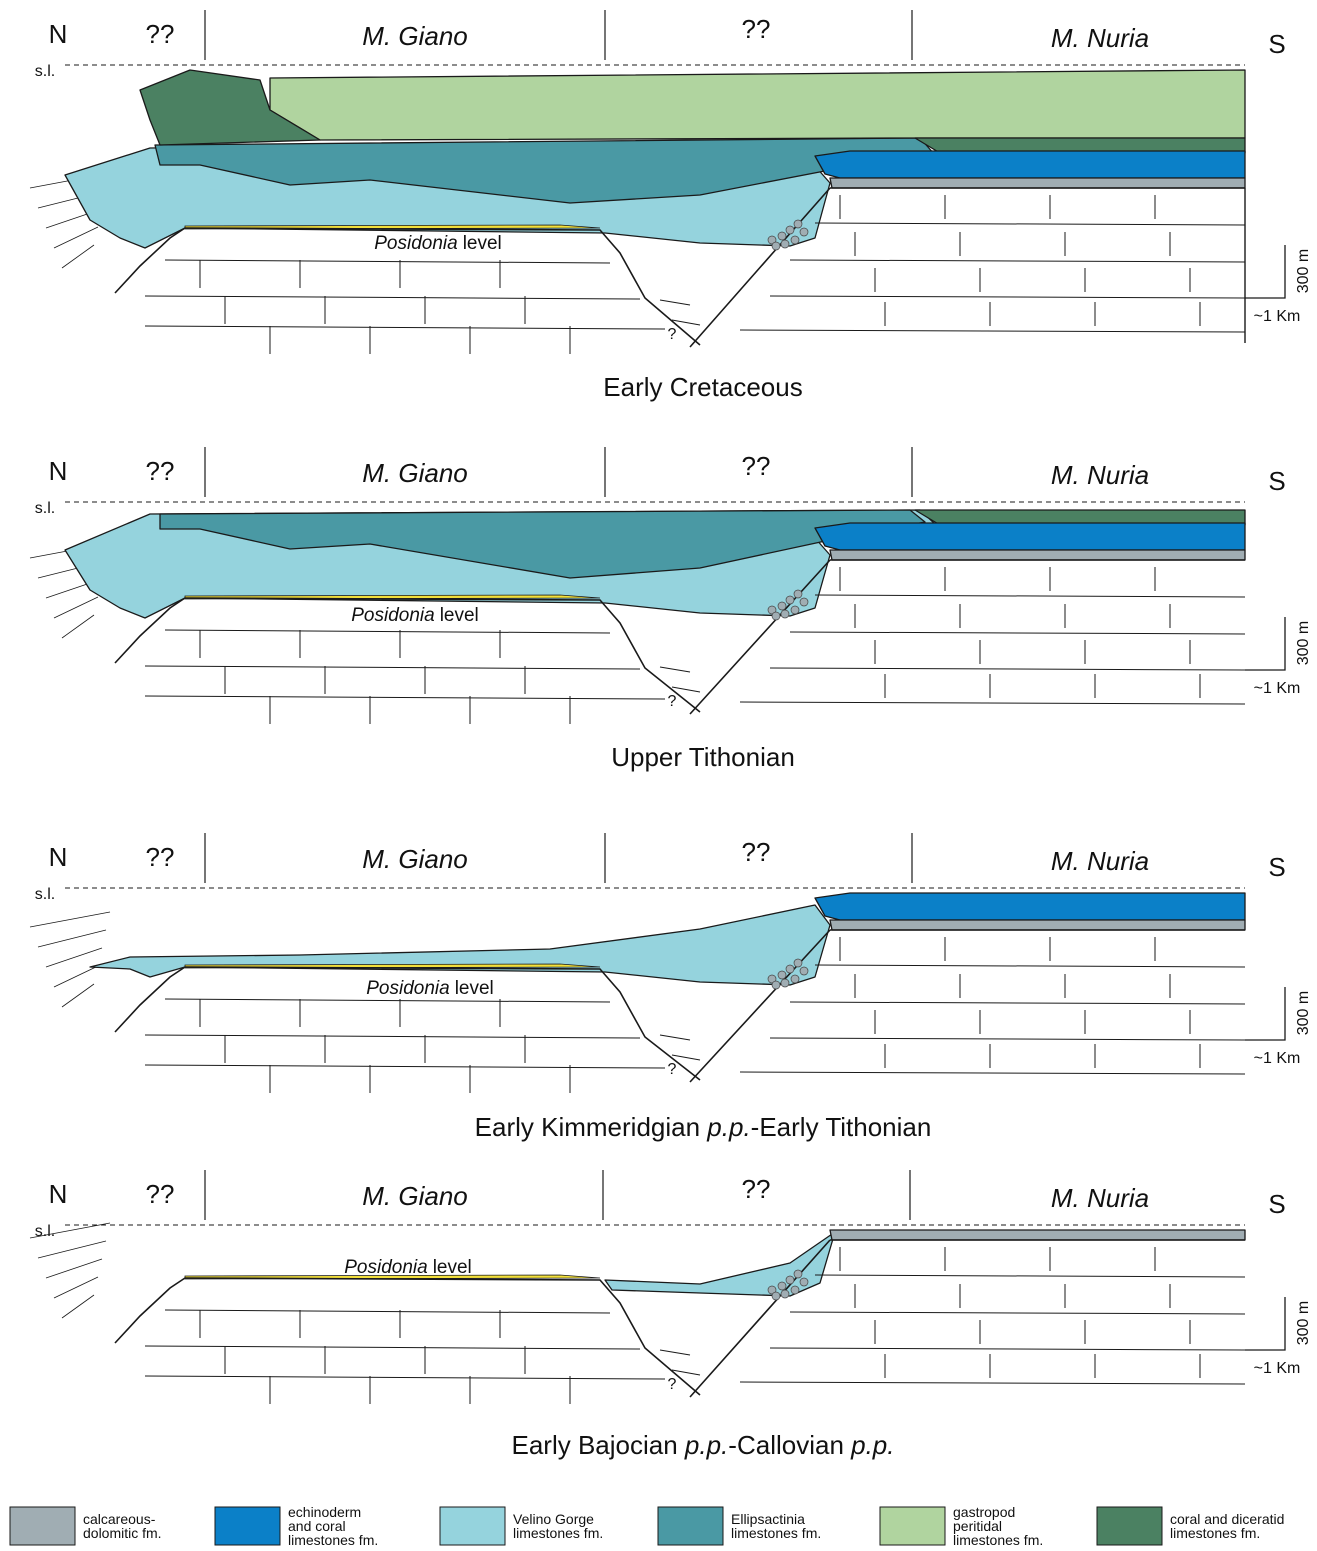 The image size is (1317, 1551). What do you see at coordinates (984, 1512) in the screenshot?
I see `legend-label: gastropod` at bounding box center [984, 1512].